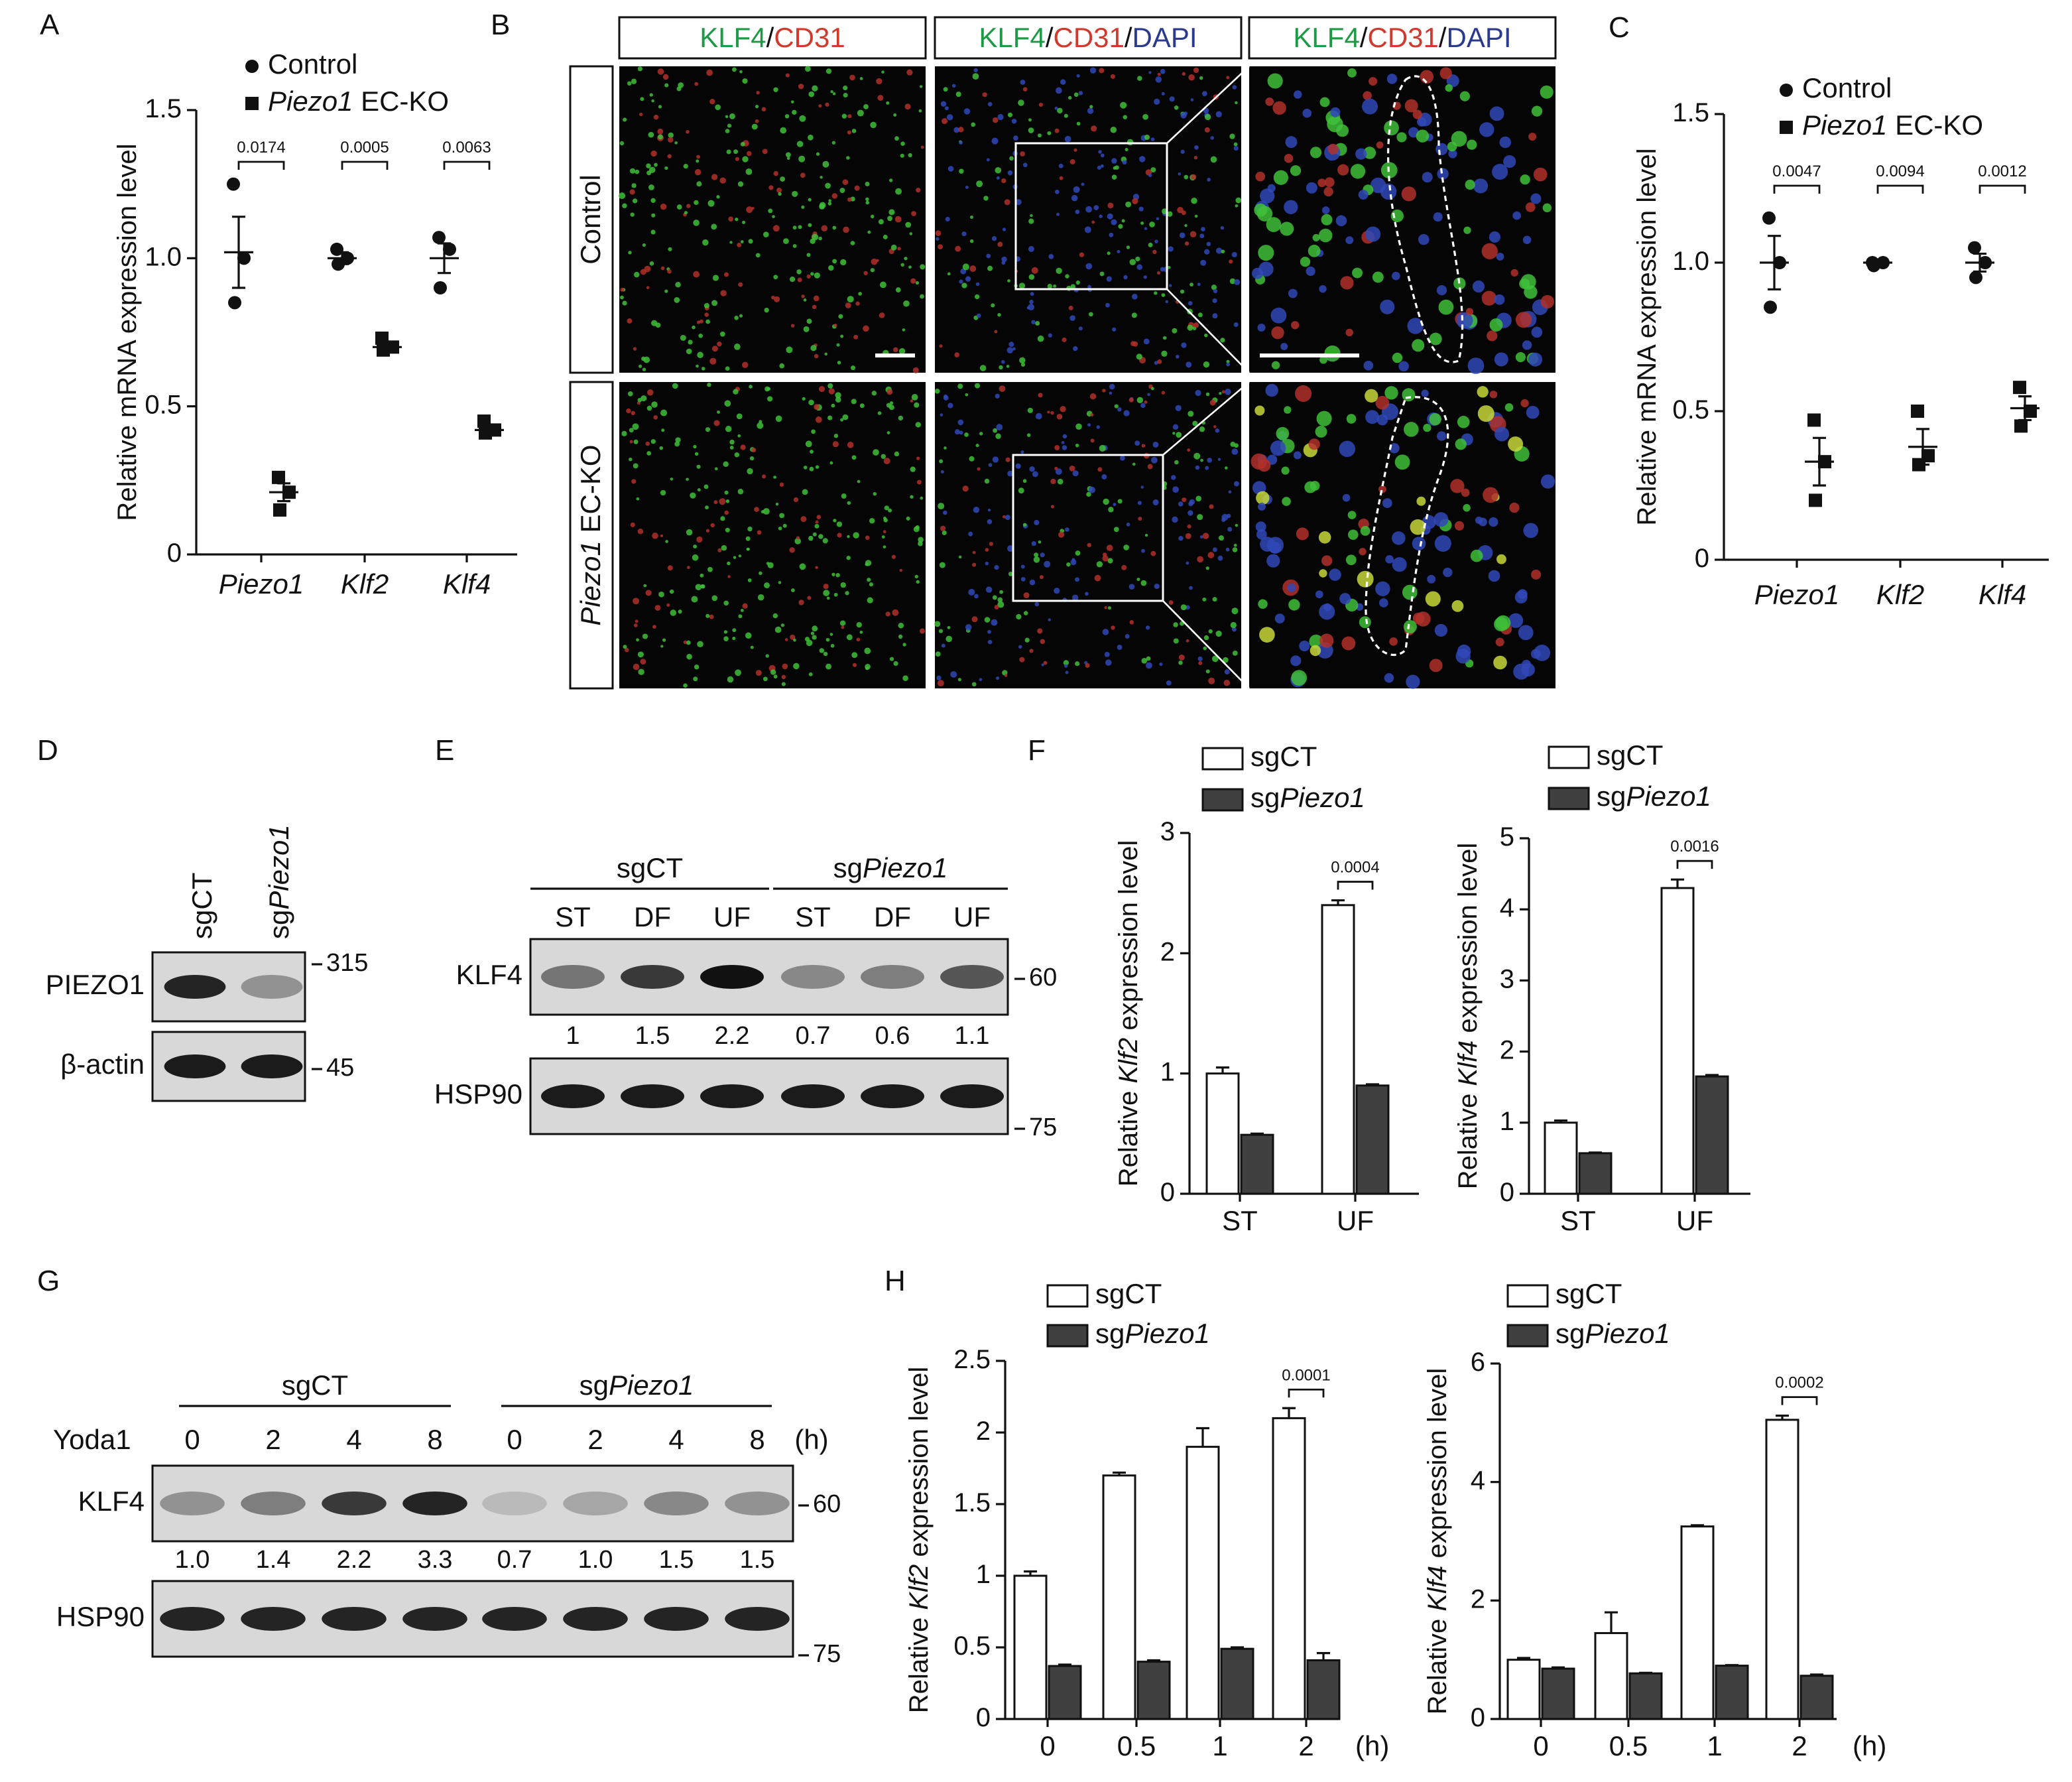 Image resolution: width=2072 pixels, height=1782 pixels. I want to click on text-segment: 1.5, so click(676, 1560).